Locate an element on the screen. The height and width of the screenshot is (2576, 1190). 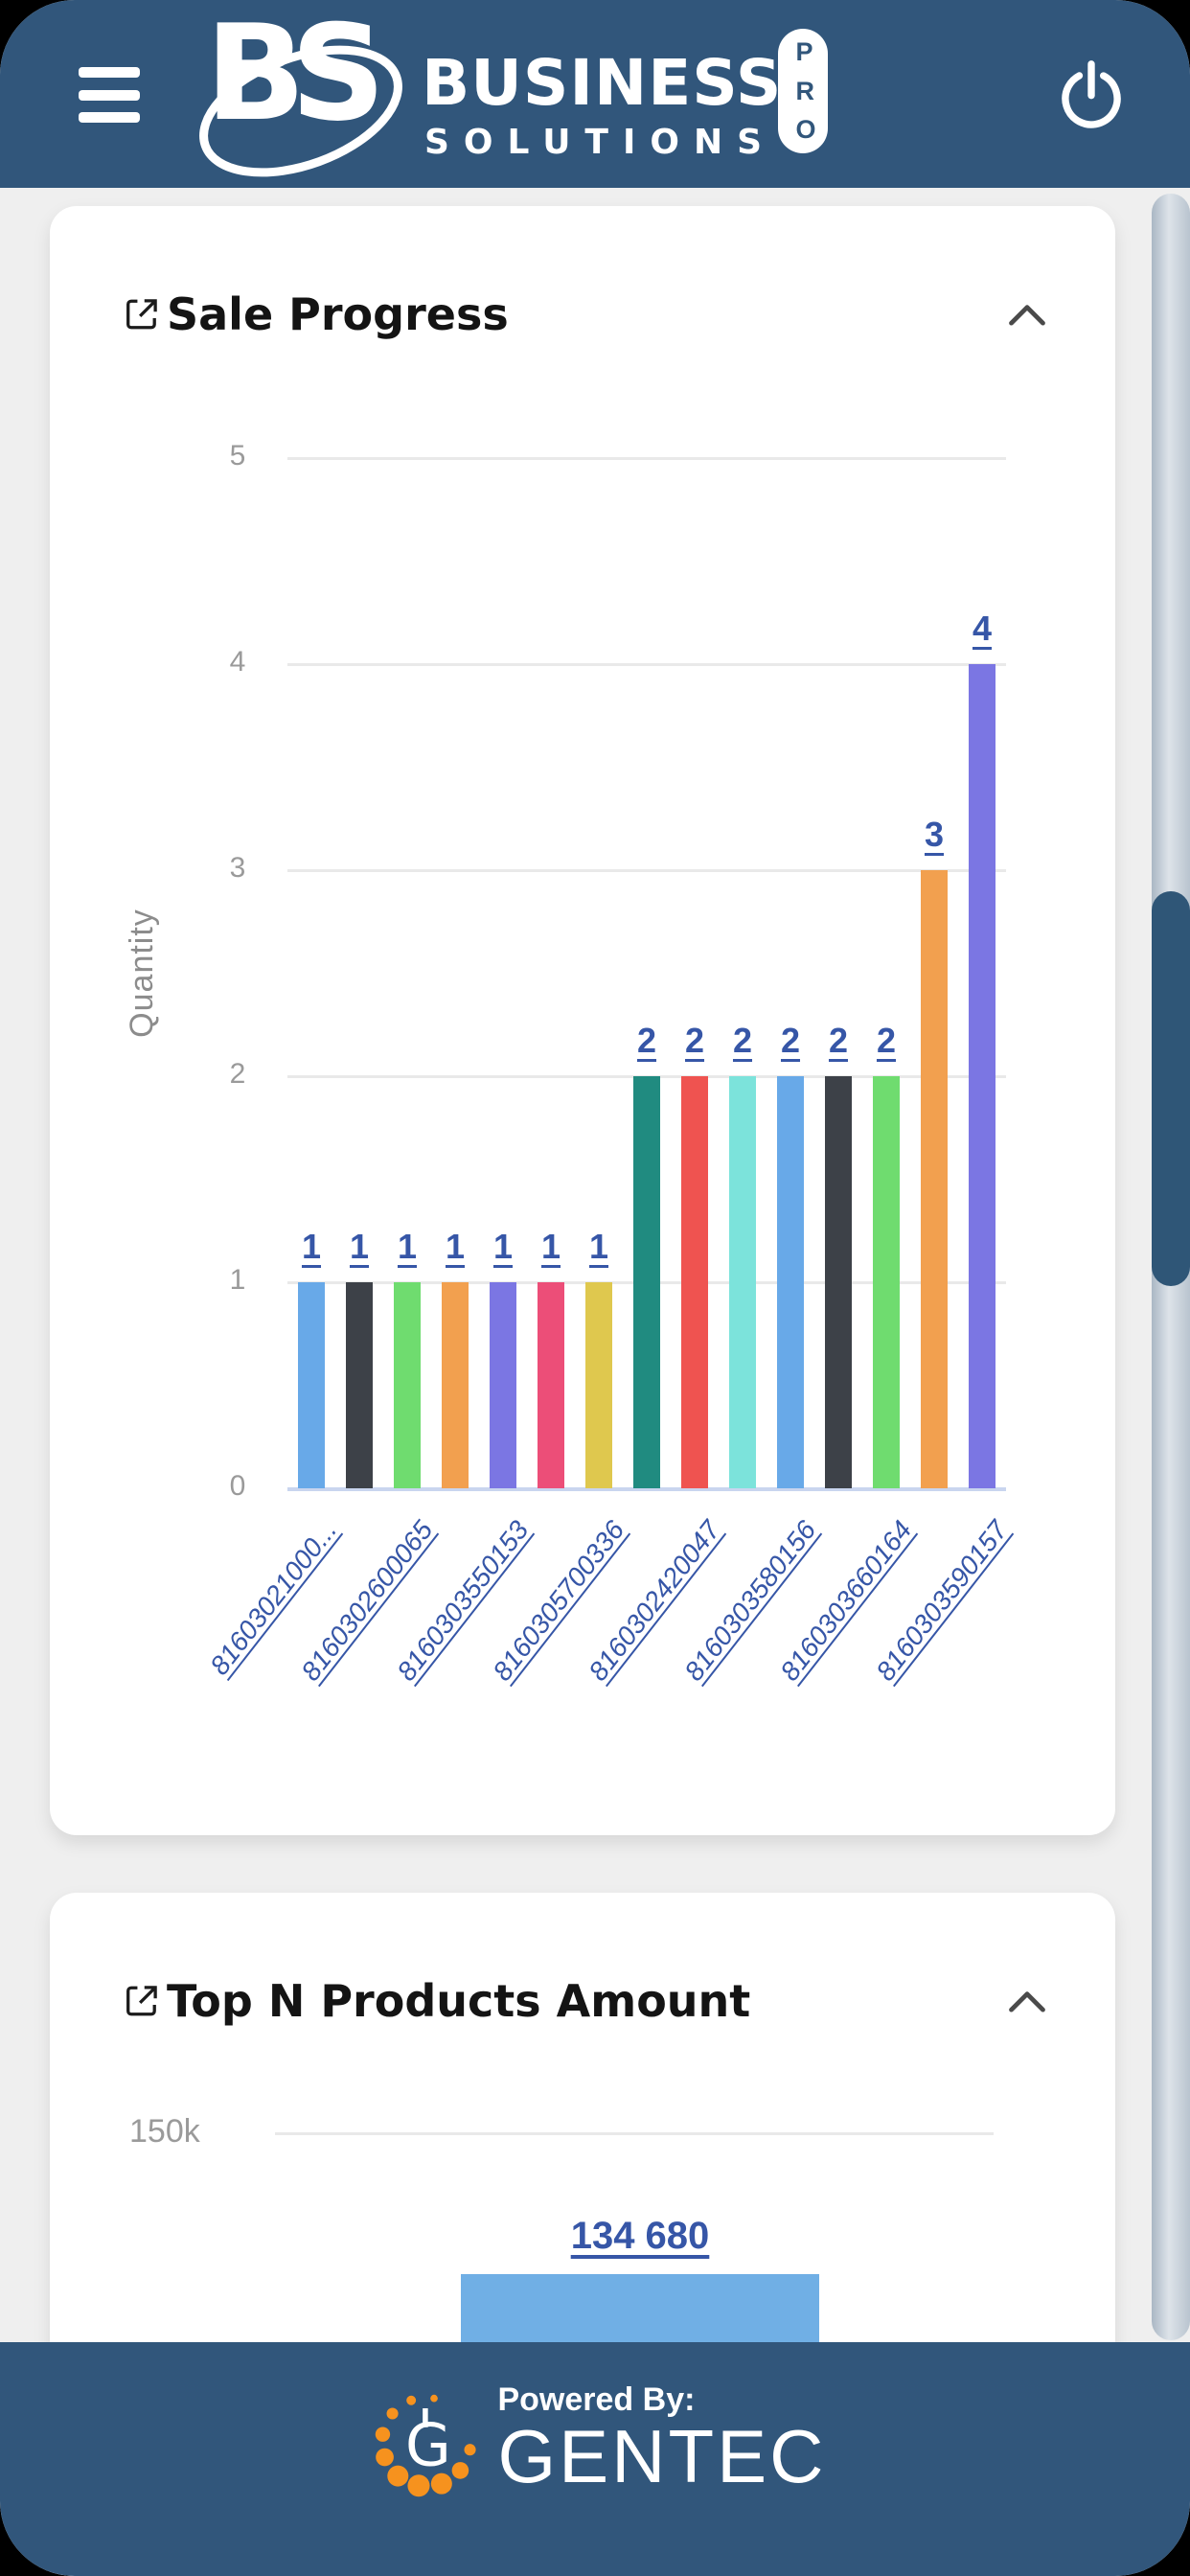
monogram-swoosh is located at coordinates (301, 111).